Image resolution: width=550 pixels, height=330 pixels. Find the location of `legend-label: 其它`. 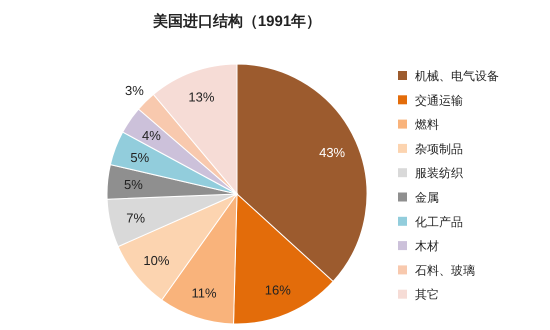

legend-label: 其它 is located at coordinates (427, 295).